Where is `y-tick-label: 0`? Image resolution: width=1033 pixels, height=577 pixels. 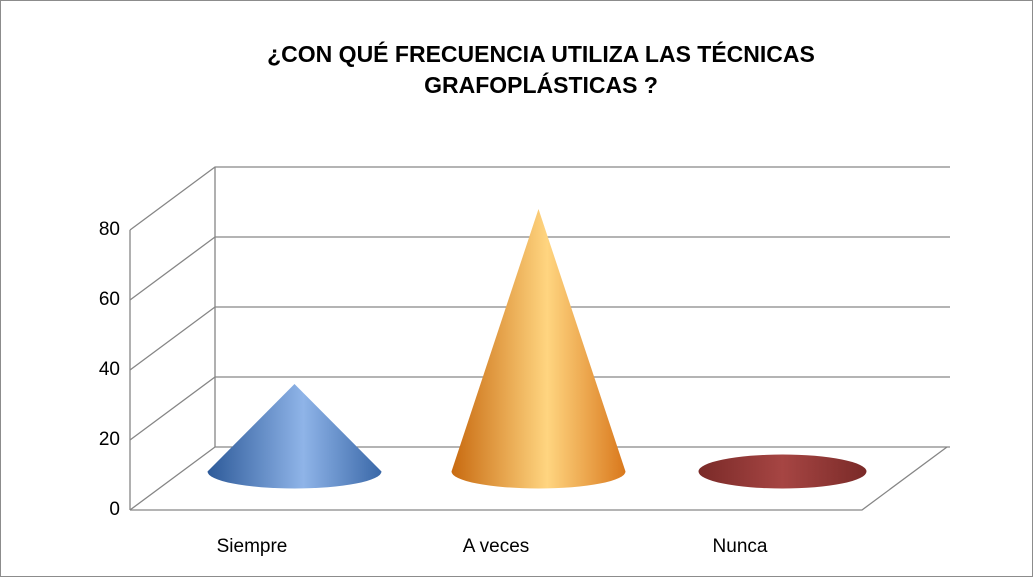
y-tick-label: 0 is located at coordinates (114, 509).